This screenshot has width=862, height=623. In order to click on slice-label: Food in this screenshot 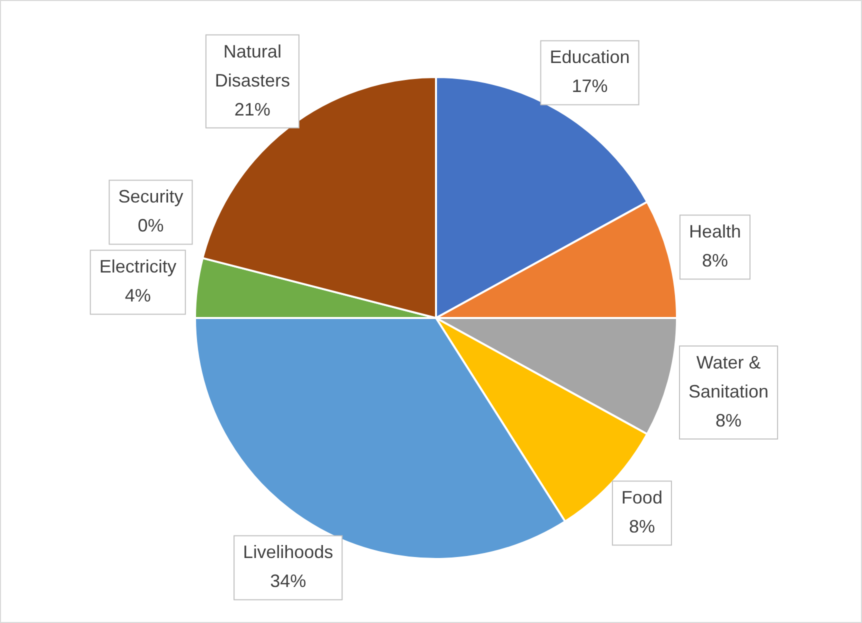, I will do `click(641, 498)`.